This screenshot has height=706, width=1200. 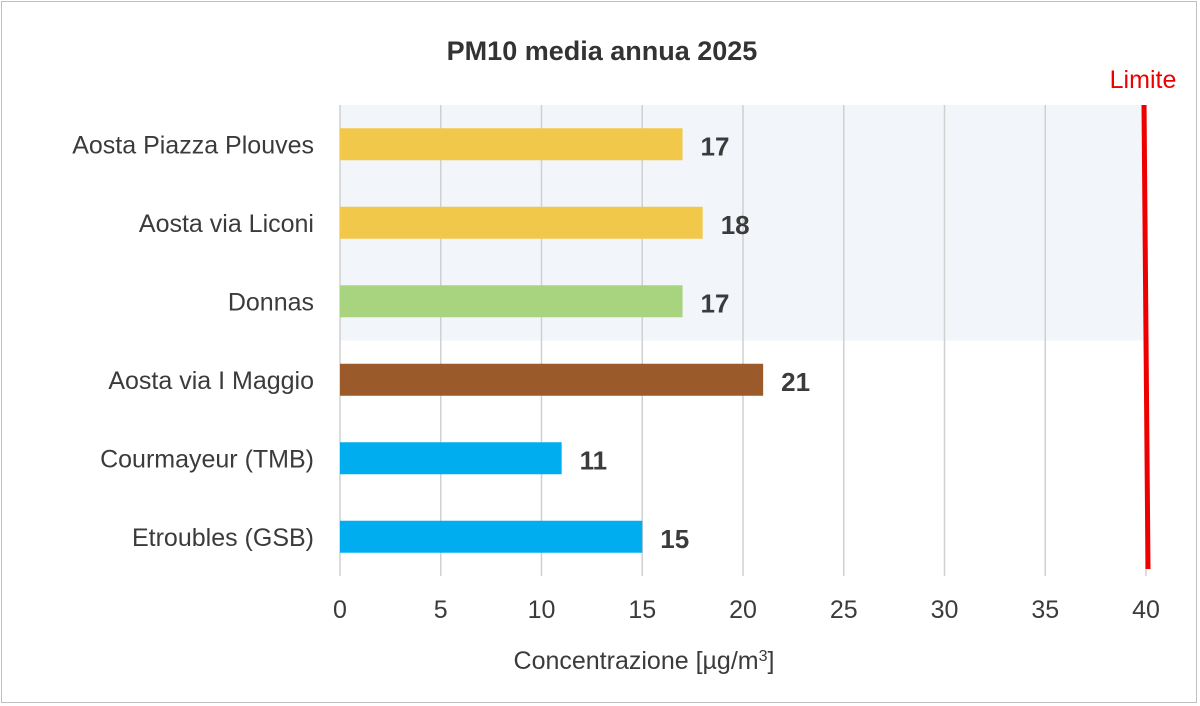 What do you see at coordinates (542, 610) in the screenshot?
I see `x-tick-label-10: 10` at bounding box center [542, 610].